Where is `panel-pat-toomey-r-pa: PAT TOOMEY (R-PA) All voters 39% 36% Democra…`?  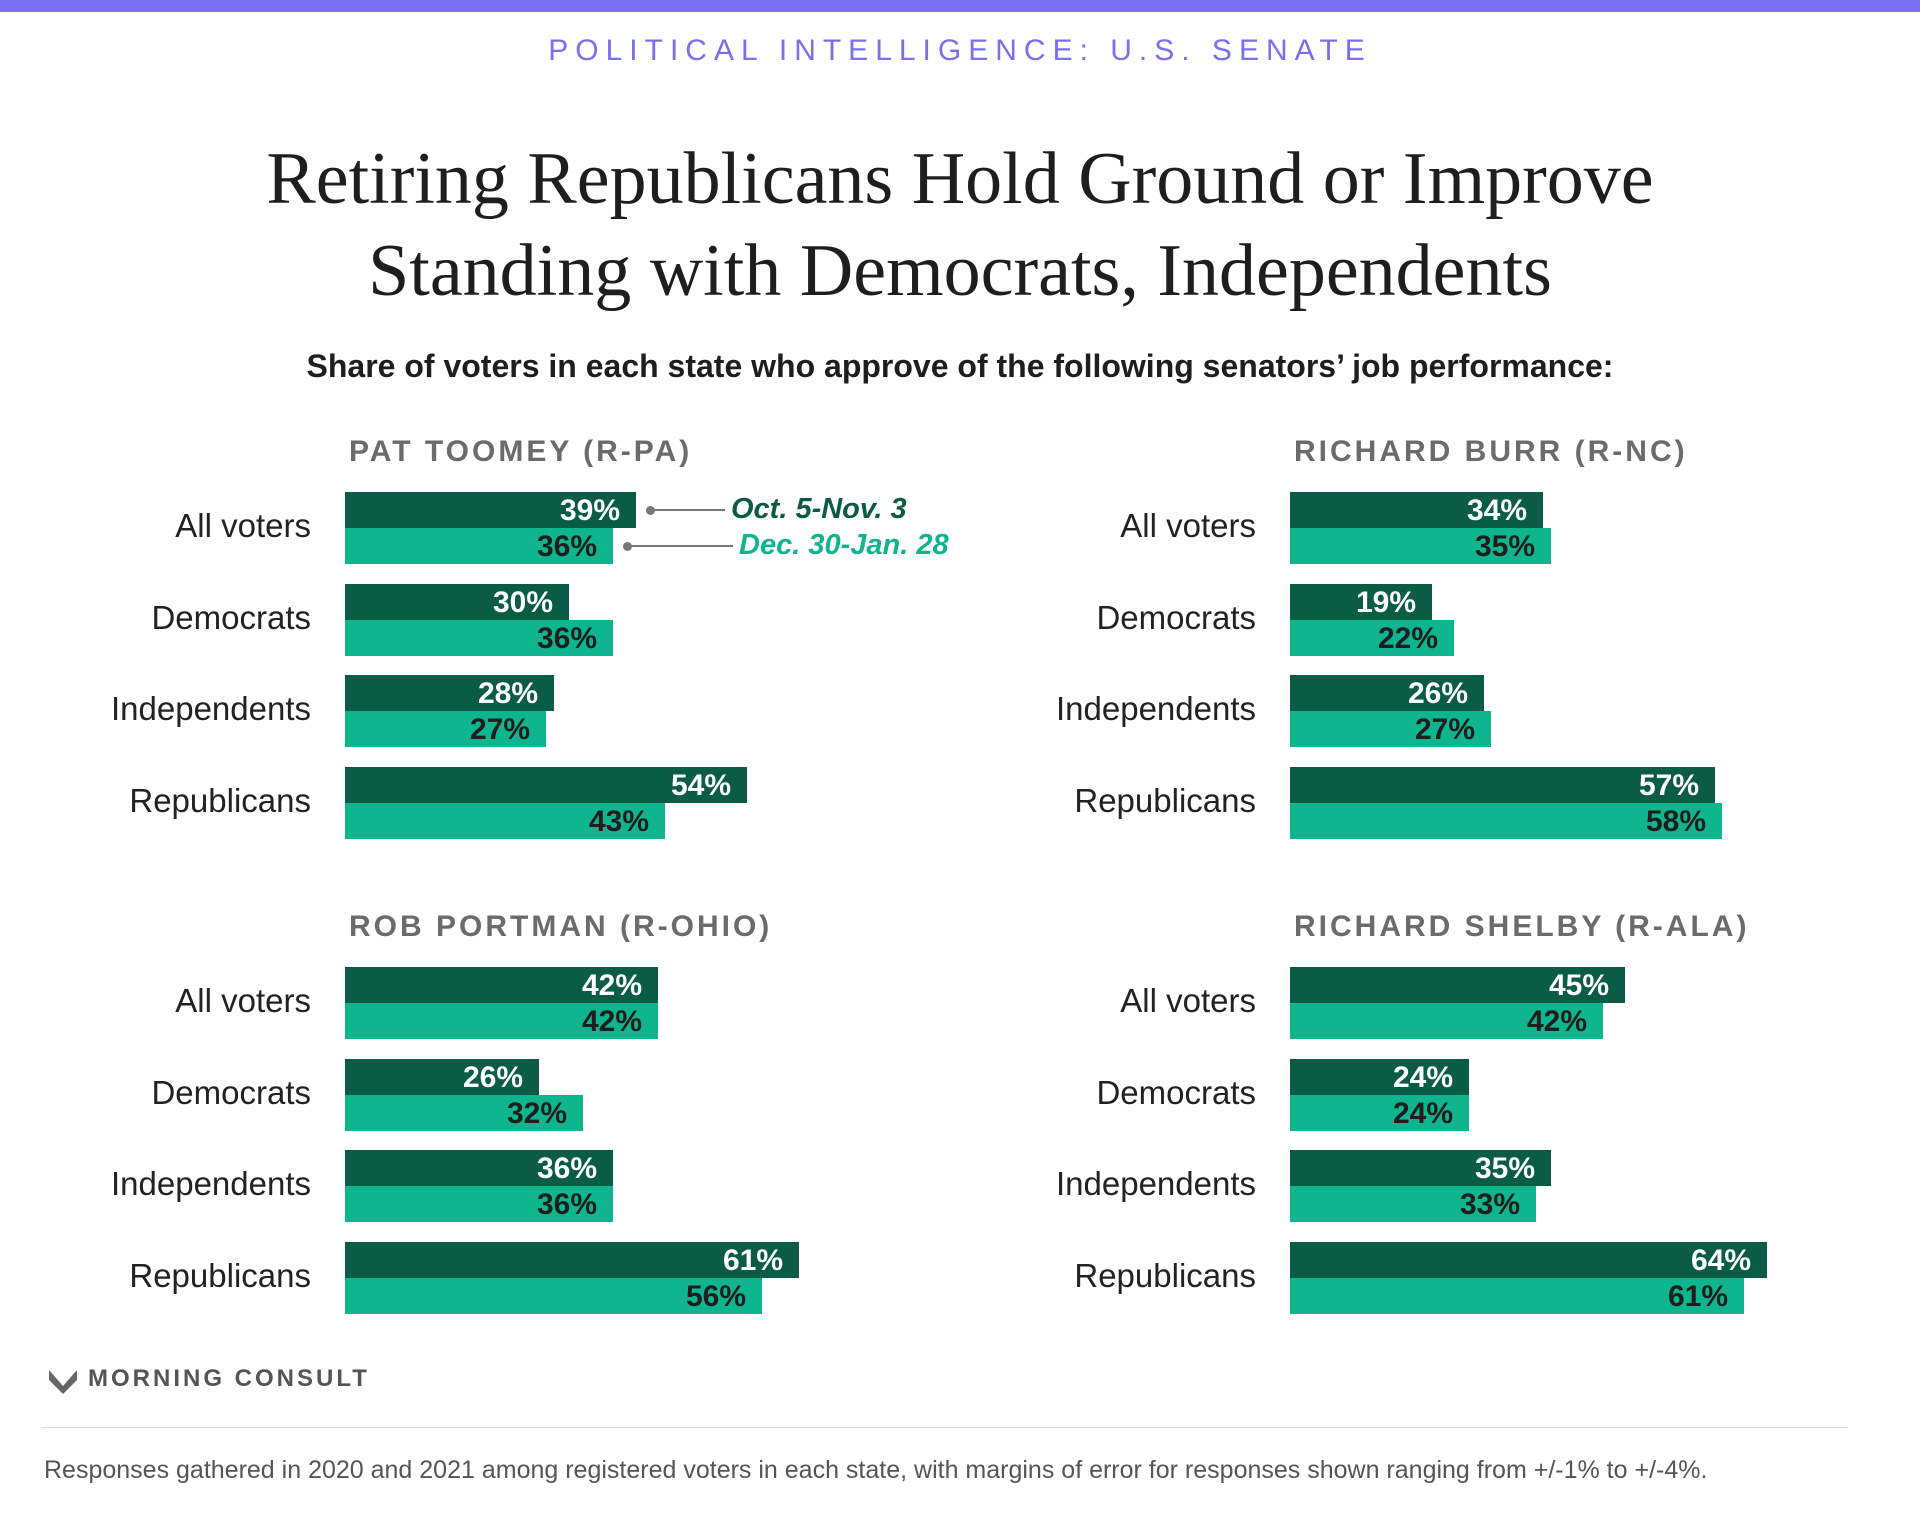
panel-pat-toomey-r-pa: PAT TOOMEY (R-PA) All voters 39% 36% Democra… is located at coordinates (474, 645).